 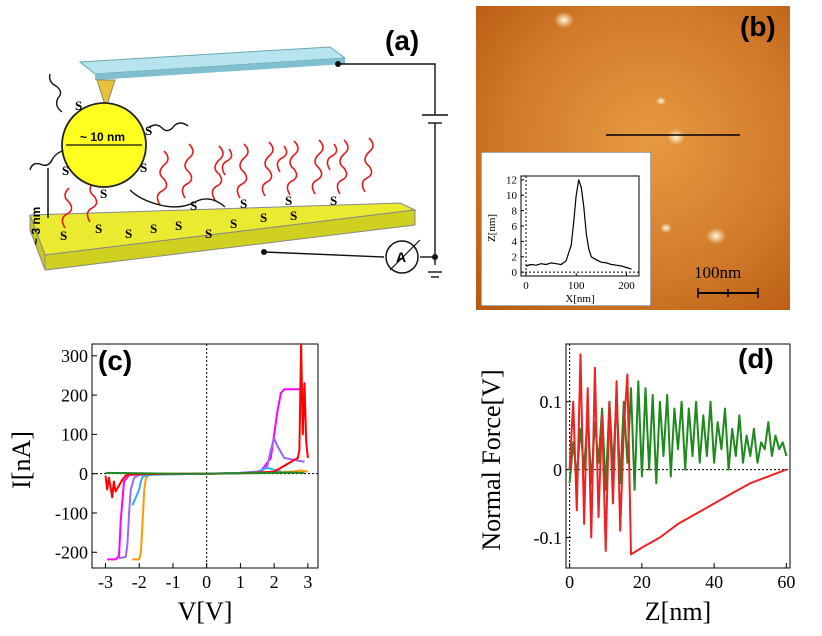 I want to click on series-red, so click(x=677, y=454).